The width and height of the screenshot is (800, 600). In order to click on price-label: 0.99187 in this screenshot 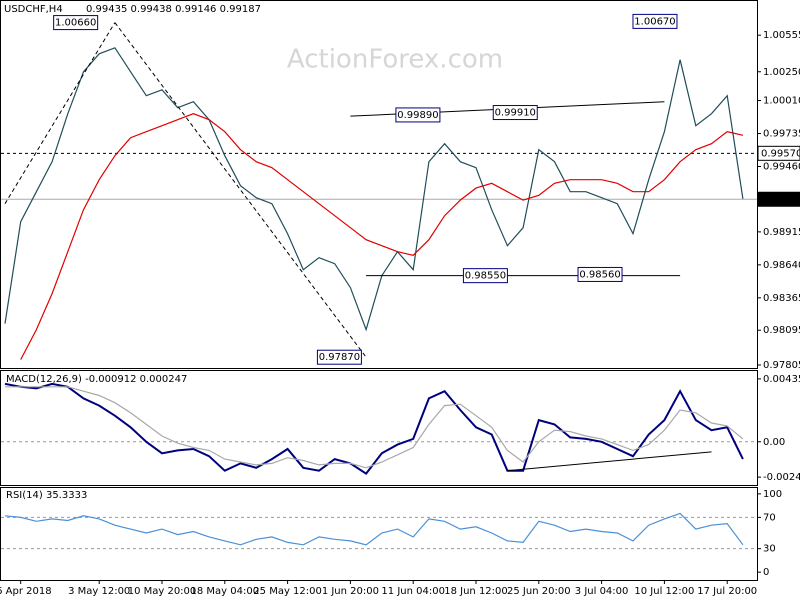, I will do `click(780, 199)`.